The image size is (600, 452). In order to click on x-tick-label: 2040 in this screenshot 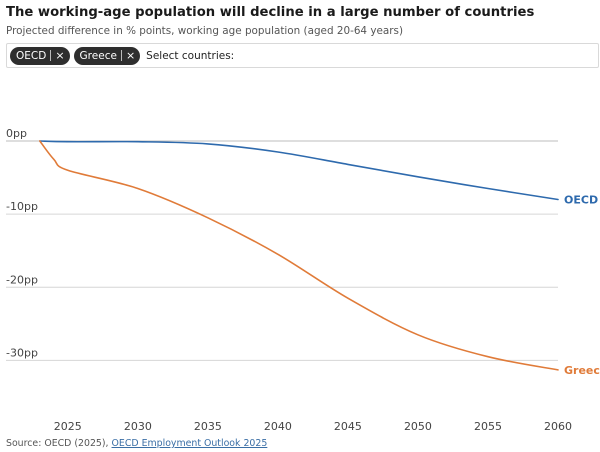, I will do `click(278, 426)`.